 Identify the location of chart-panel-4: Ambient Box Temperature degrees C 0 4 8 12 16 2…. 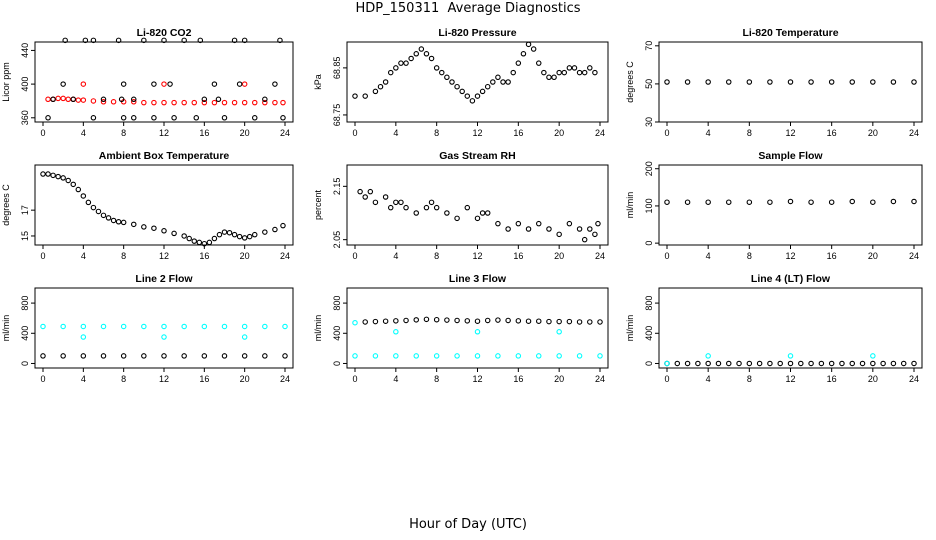
(147, 205).